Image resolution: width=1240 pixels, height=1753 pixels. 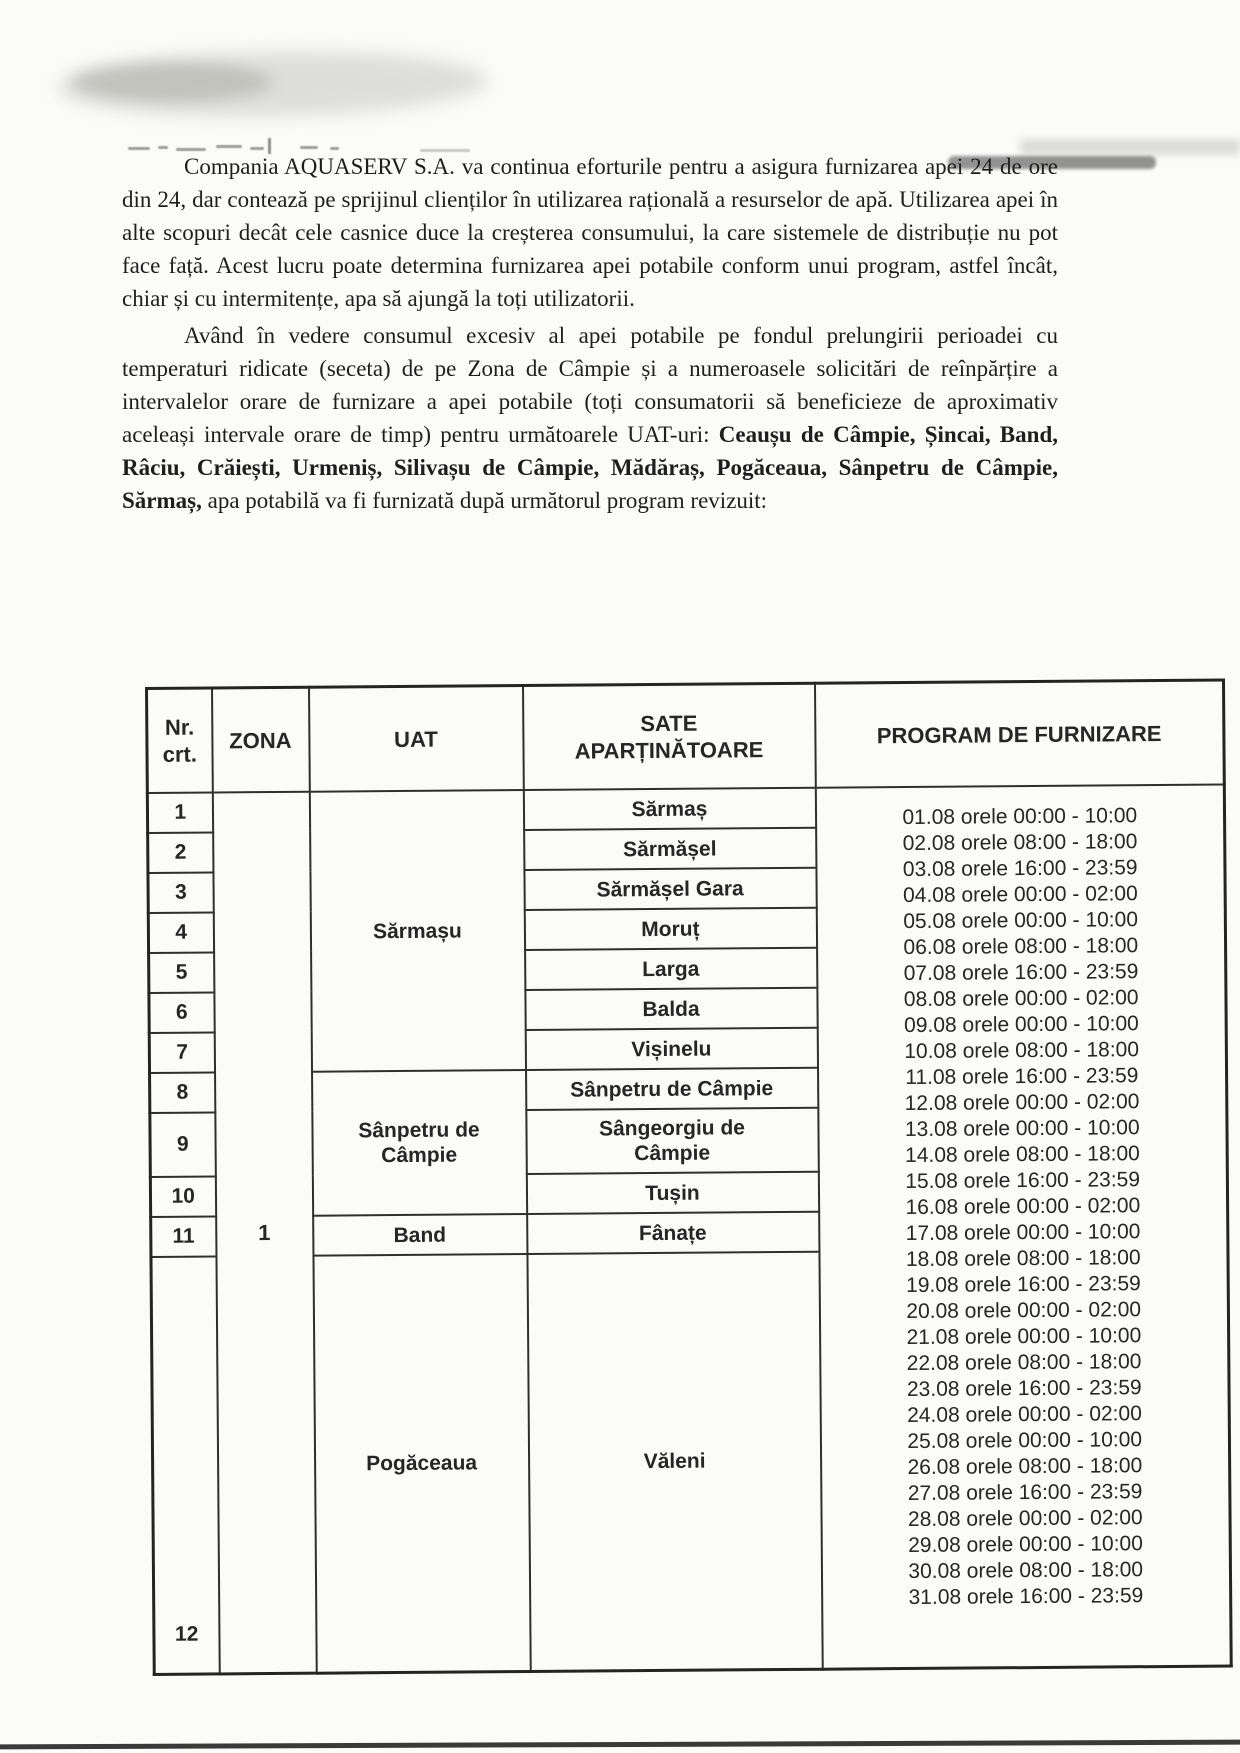 I want to click on sat-cell: Văleni, so click(x=674, y=1461).